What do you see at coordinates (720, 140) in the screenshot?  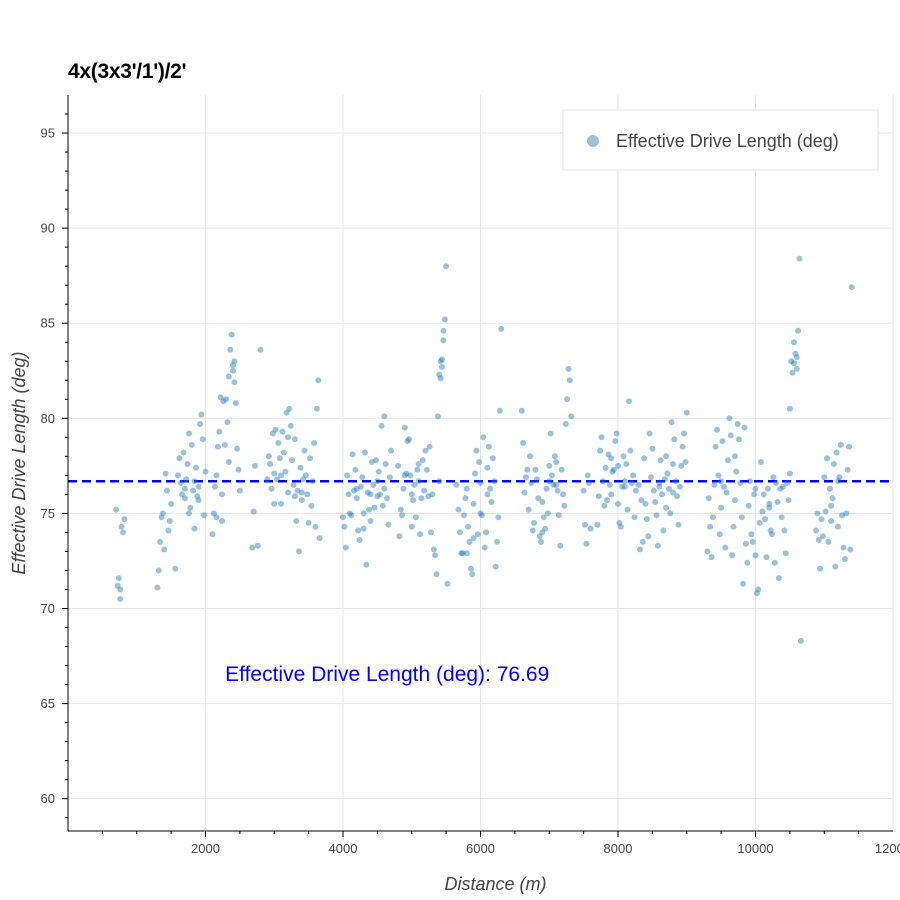 I see `legend: Effective Drive Length (deg)` at bounding box center [720, 140].